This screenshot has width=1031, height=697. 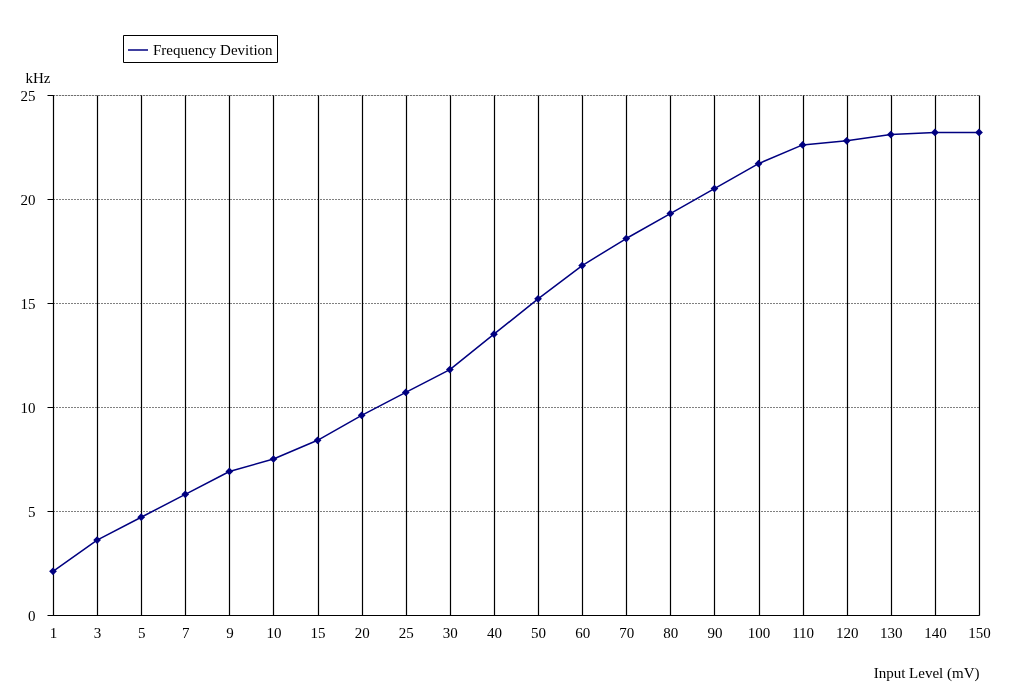 What do you see at coordinates (759, 632) in the screenshot?
I see `x-tick-label: 100` at bounding box center [759, 632].